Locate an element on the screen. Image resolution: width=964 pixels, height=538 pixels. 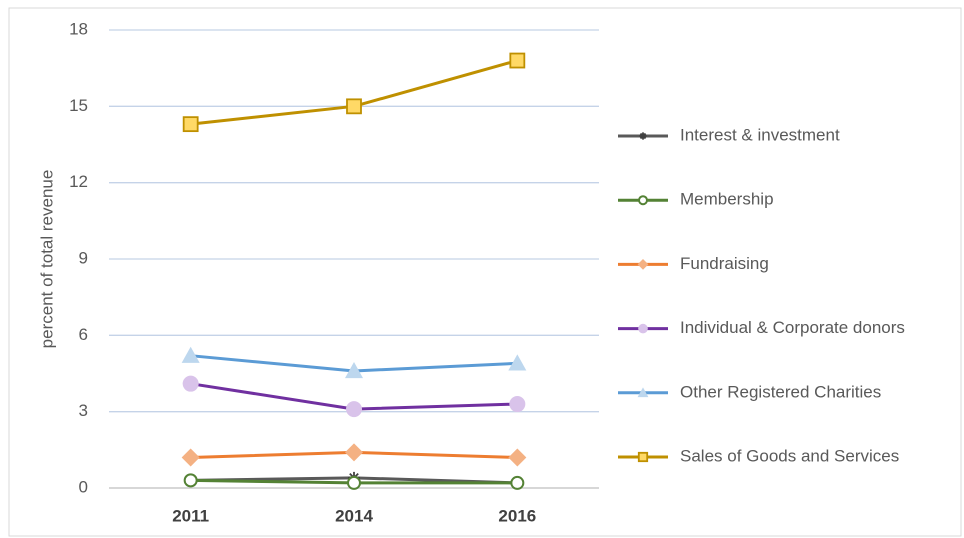
x-tick-label: 2016 is located at coordinates (517, 515).